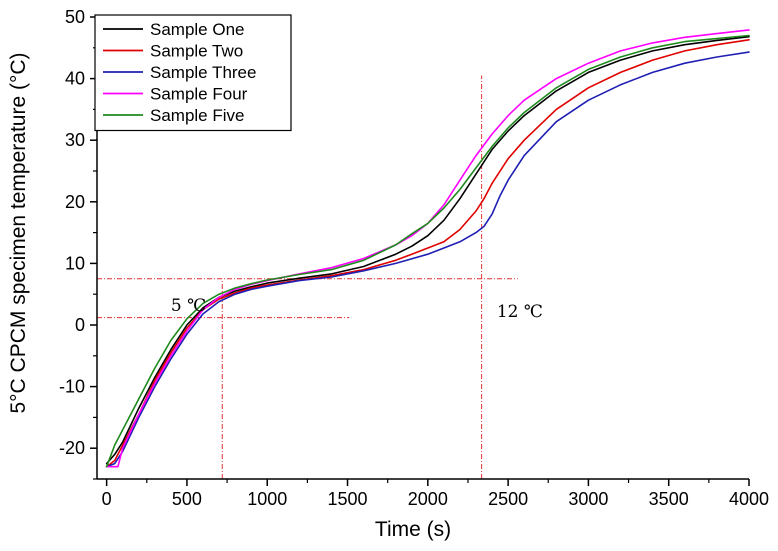 Image resolution: width=778 pixels, height=551 pixels. Describe the element at coordinates (72, 448) in the screenshot. I see `y-tick-label: -20` at that location.